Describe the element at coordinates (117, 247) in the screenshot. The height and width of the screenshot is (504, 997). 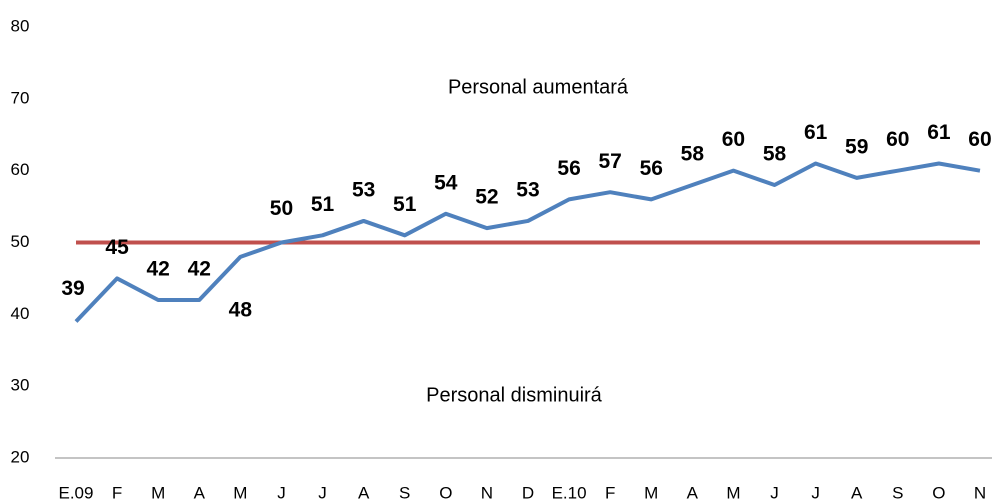
I see `data-label: 45` at that location.